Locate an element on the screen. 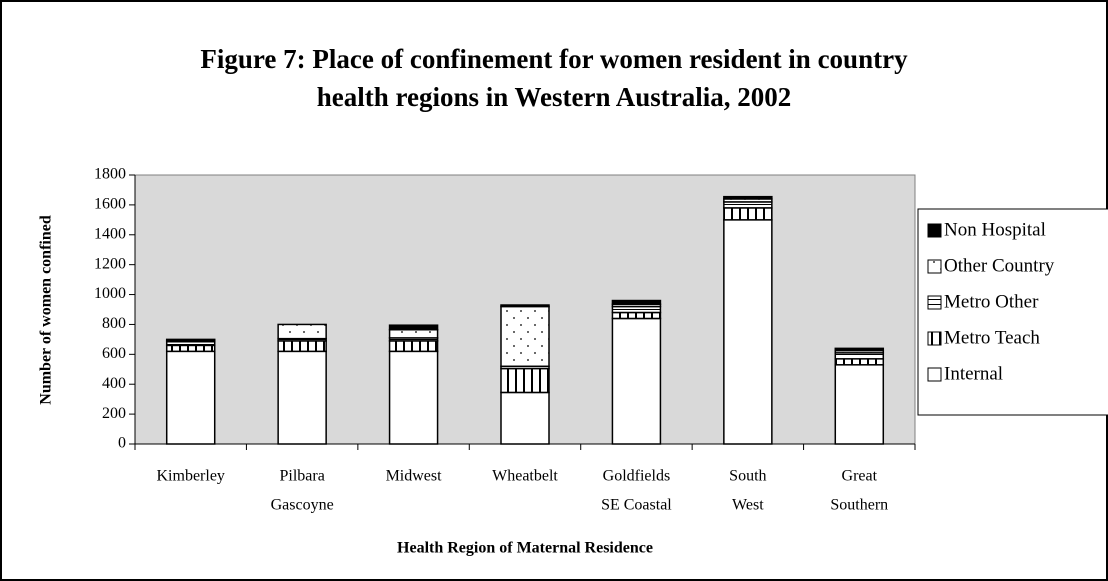 The image size is (1108, 581). y-tick-label: 1200 is located at coordinates (110, 263).